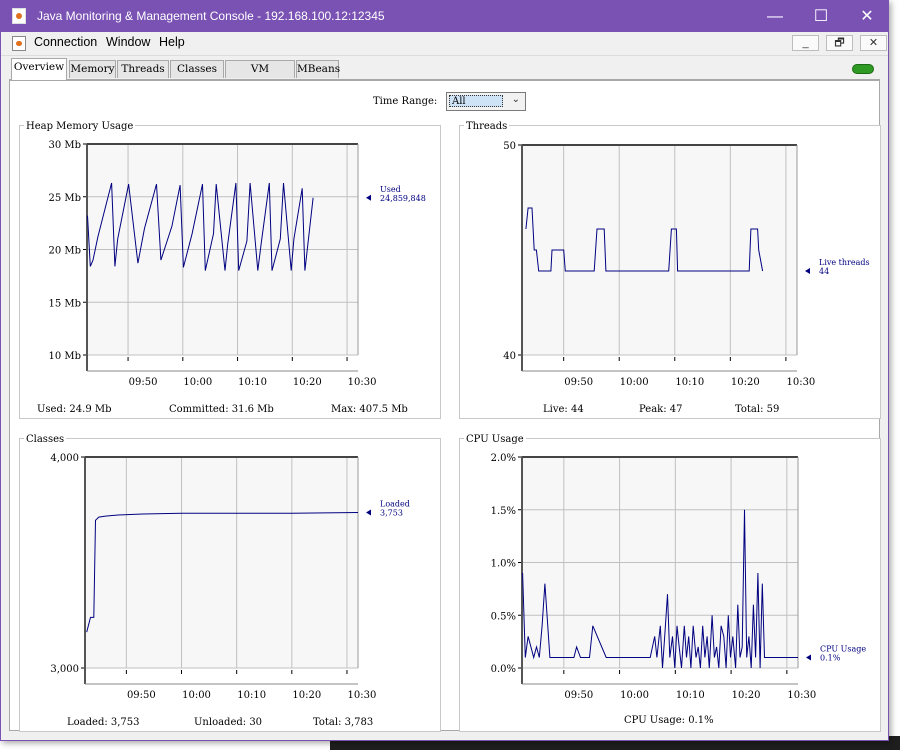 Image resolution: width=900 pixels, height=750 pixels. What do you see at coordinates (19, 16) in the screenshot?
I see `java-app-icon` at bounding box center [19, 16].